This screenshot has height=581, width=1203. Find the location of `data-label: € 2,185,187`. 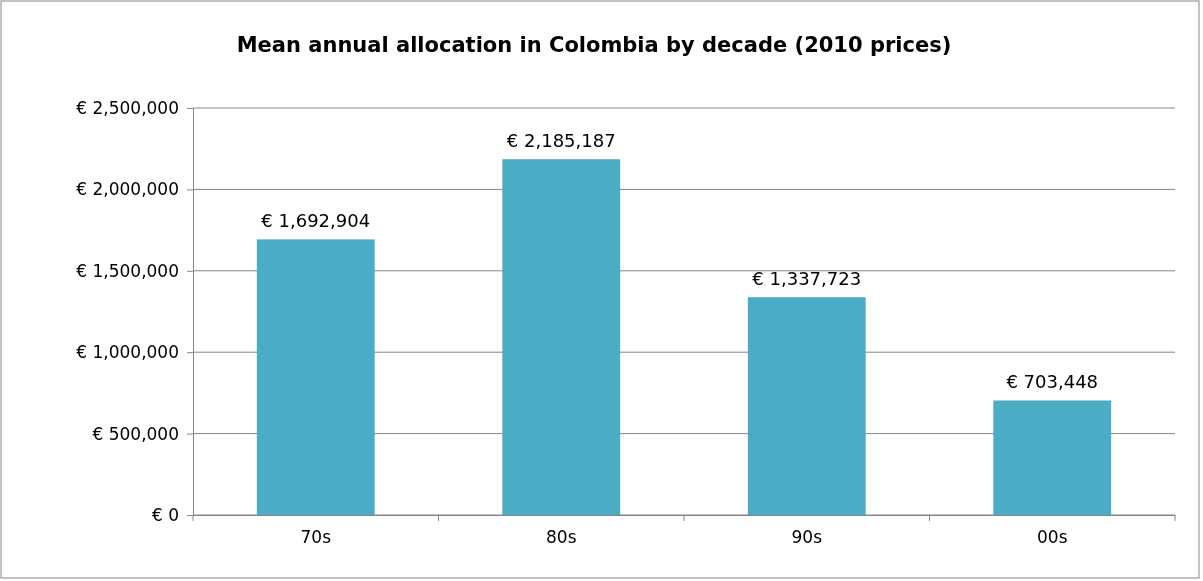

data-label: € 2,185,187 is located at coordinates (561, 141).